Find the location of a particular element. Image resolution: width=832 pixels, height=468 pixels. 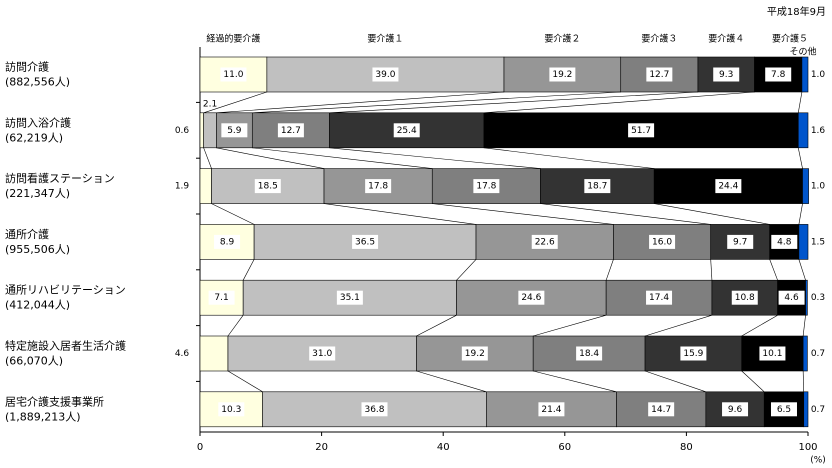

category-count: (221,347人) is located at coordinates (37, 193).